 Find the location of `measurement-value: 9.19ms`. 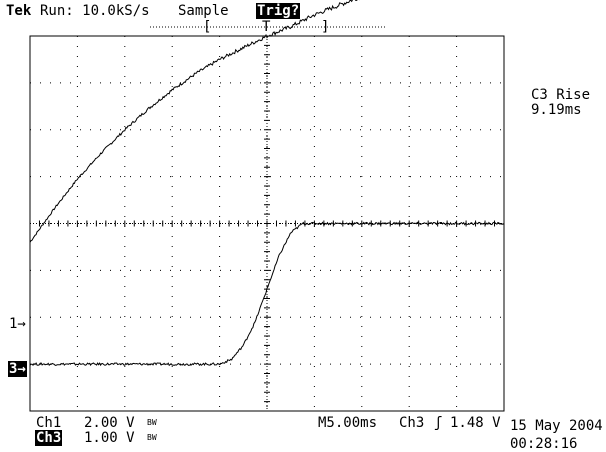

measurement-value: 9.19ms is located at coordinates (556, 110).